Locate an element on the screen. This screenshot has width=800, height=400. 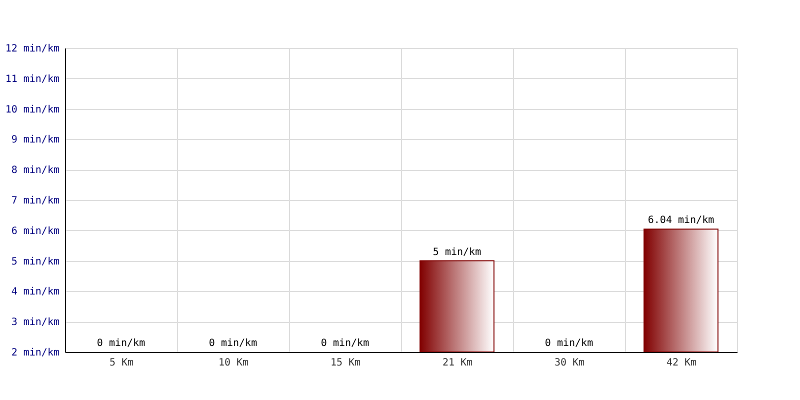
y-tick-label: 4 min/km is located at coordinates (35, 292).